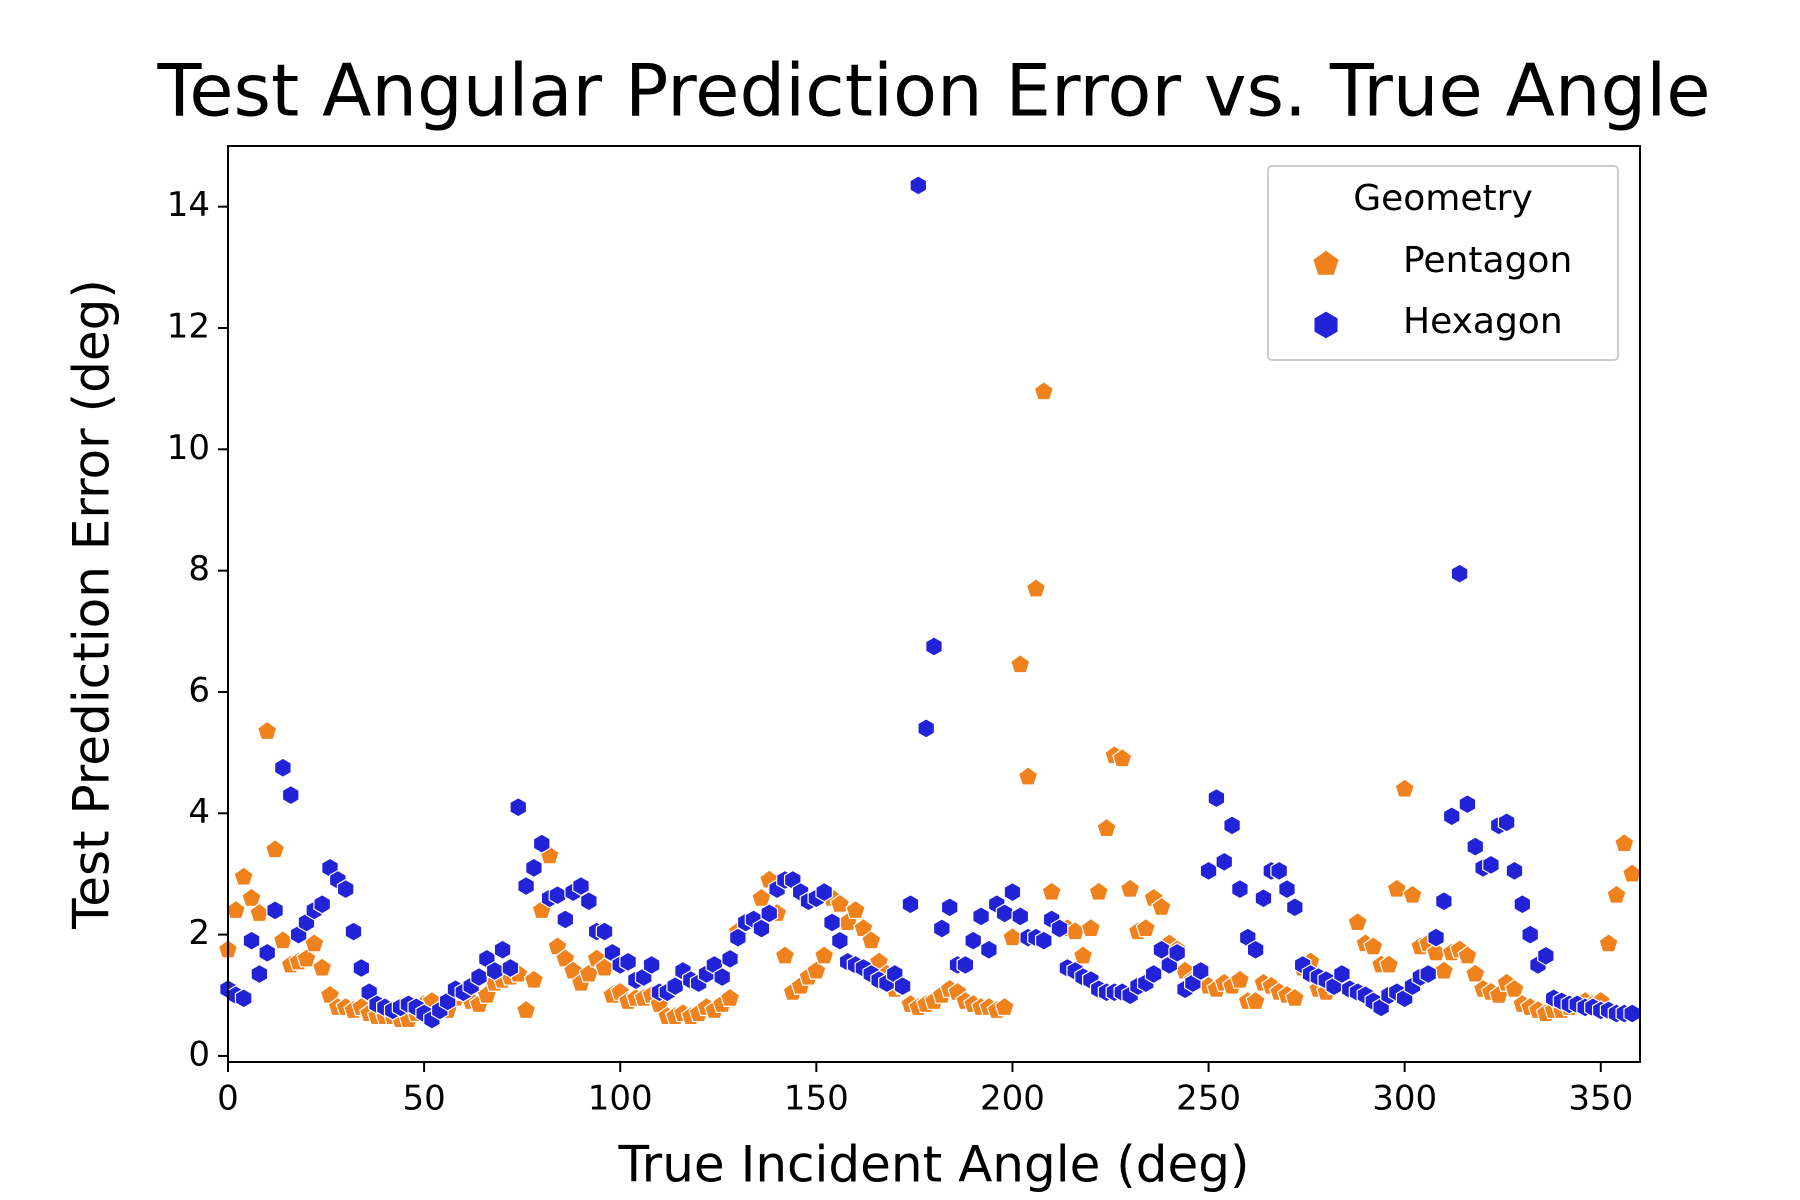  I want to click on y-tick-label: 8, so click(199, 569).